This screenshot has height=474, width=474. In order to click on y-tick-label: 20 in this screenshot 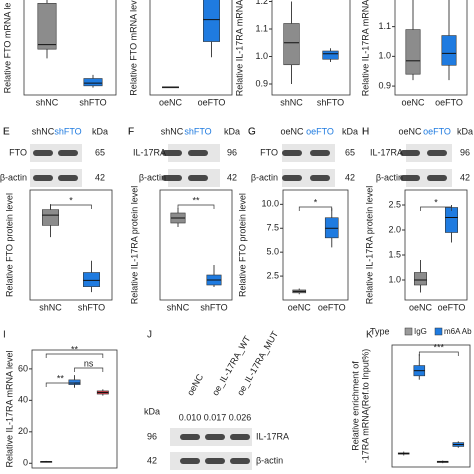, I will do `click(23, 431)`.